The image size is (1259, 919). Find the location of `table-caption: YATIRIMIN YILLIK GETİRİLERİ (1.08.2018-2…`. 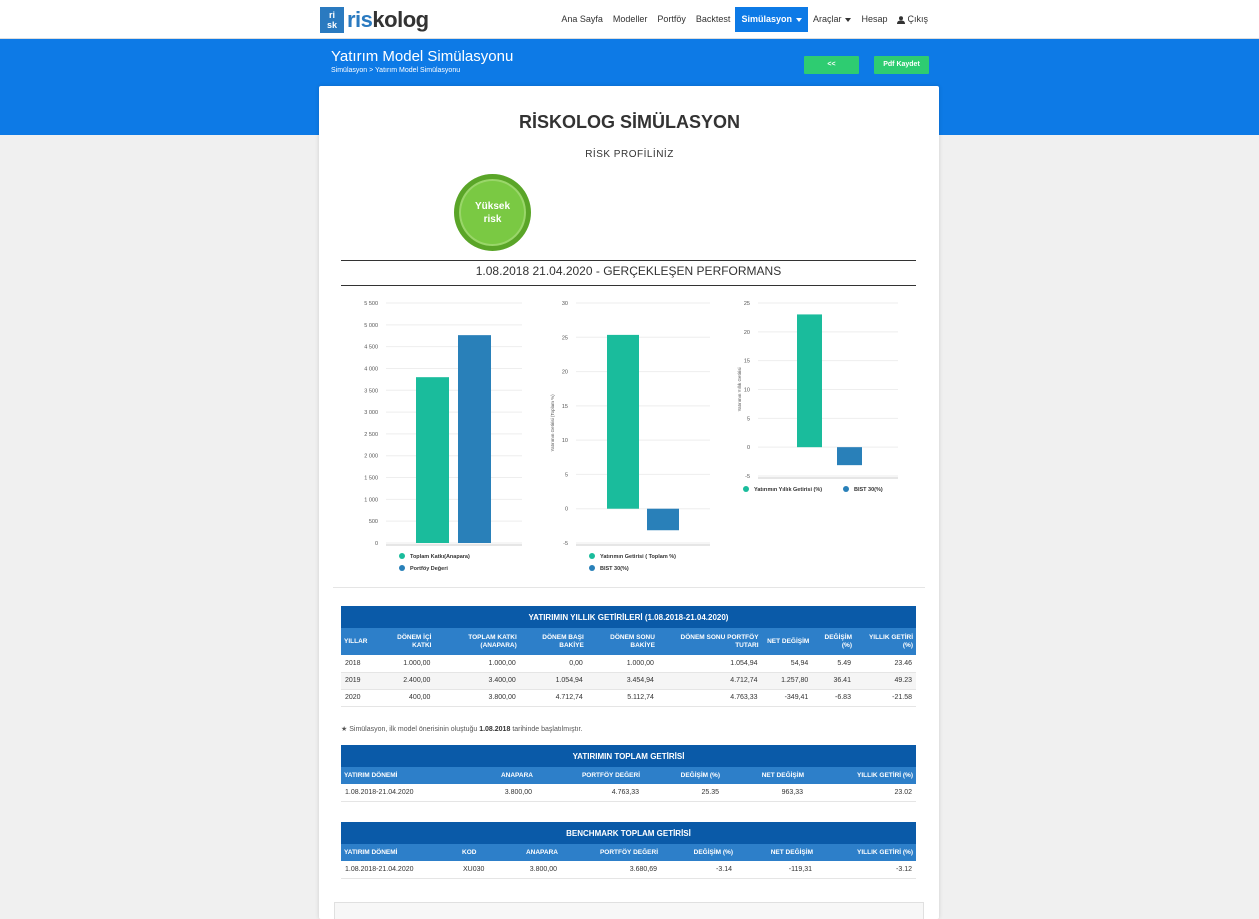

table-caption: YATIRIMIN YILLIK GETİRİLERİ (1.08.2018-2… is located at coordinates (628, 617).